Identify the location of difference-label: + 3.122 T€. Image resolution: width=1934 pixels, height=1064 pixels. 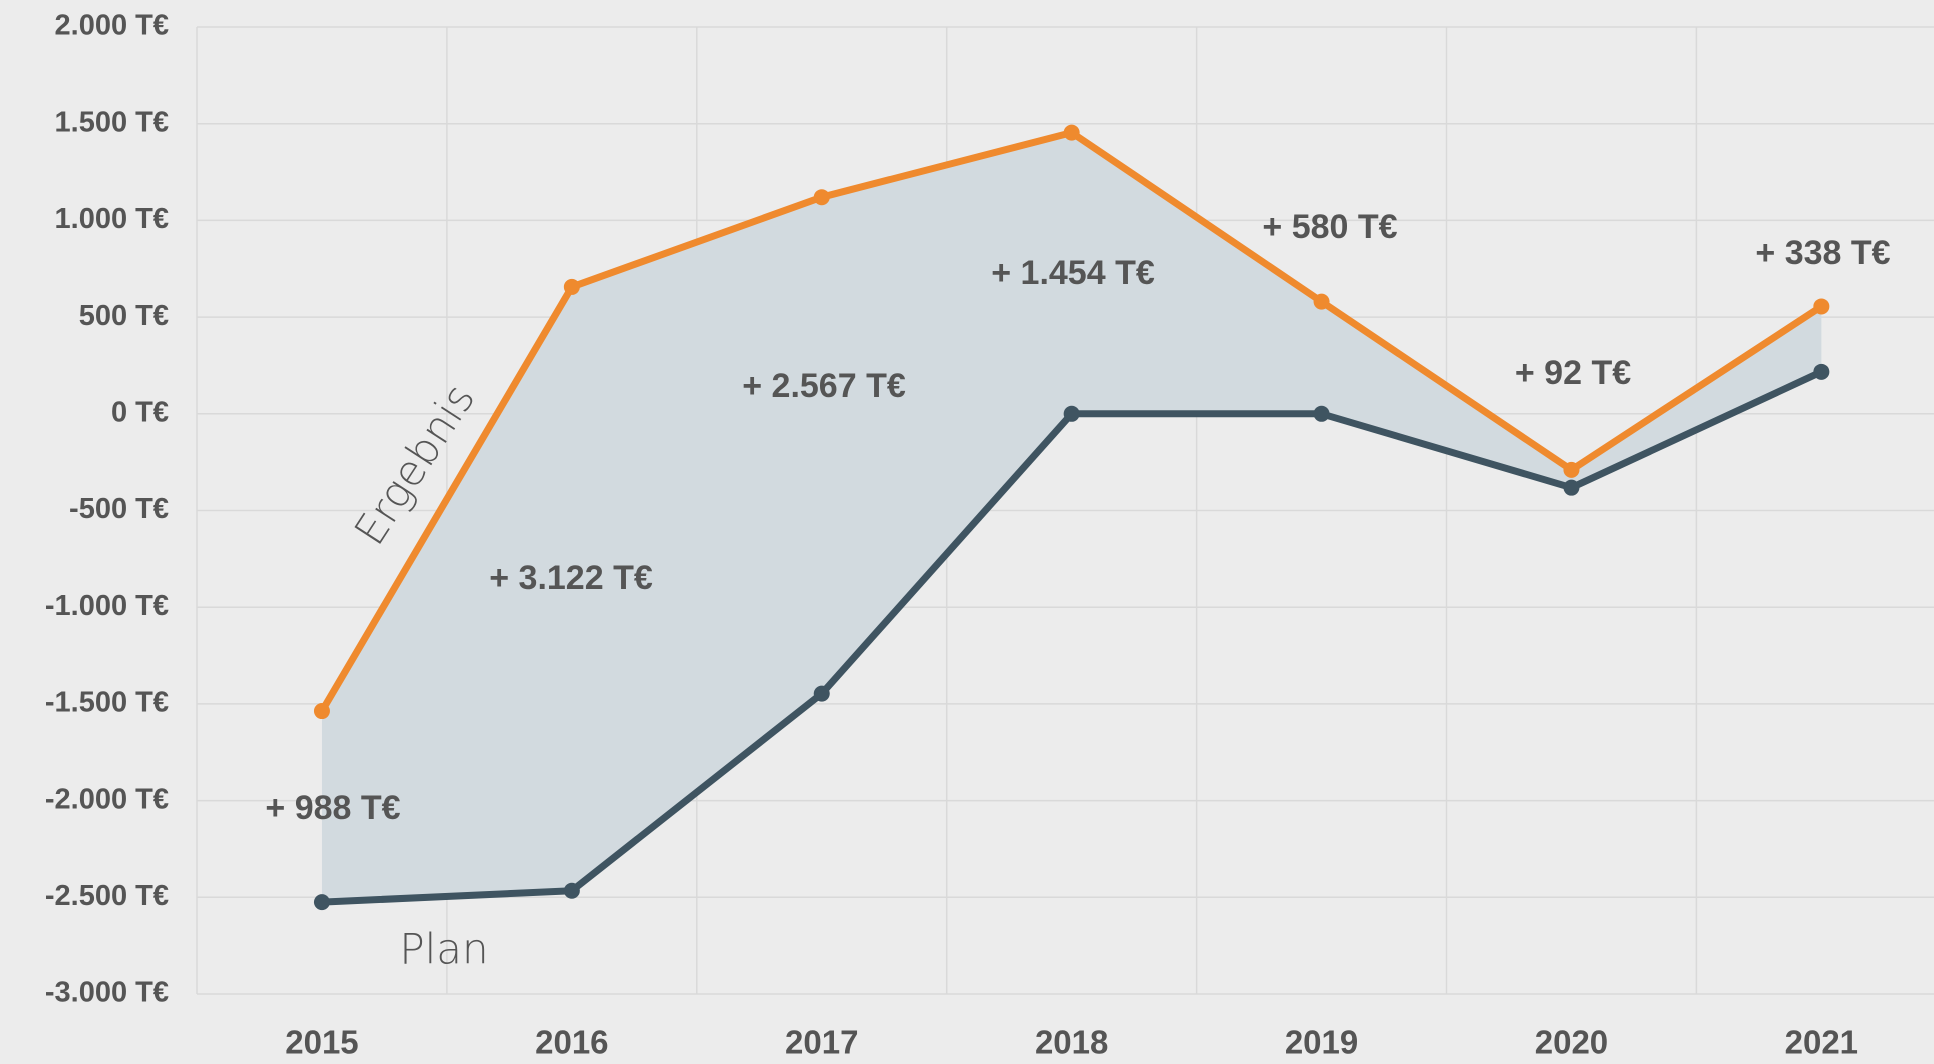
(571, 578).